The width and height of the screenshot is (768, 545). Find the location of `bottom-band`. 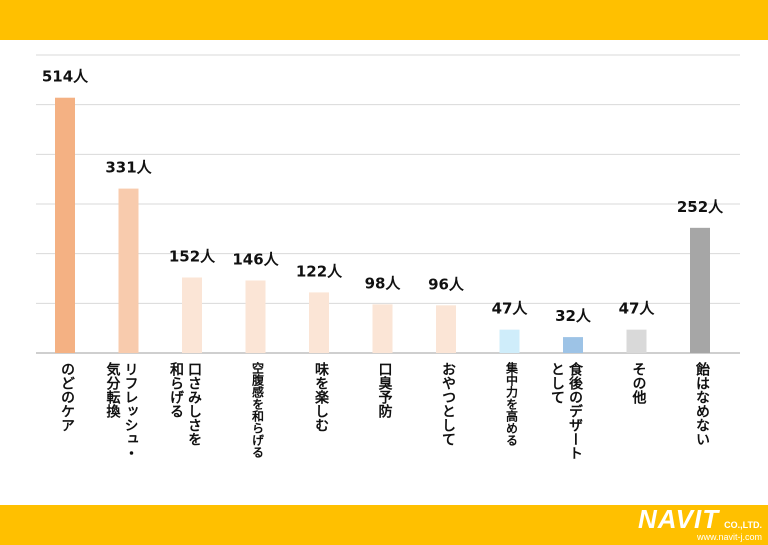

bottom-band is located at coordinates (384, 525).